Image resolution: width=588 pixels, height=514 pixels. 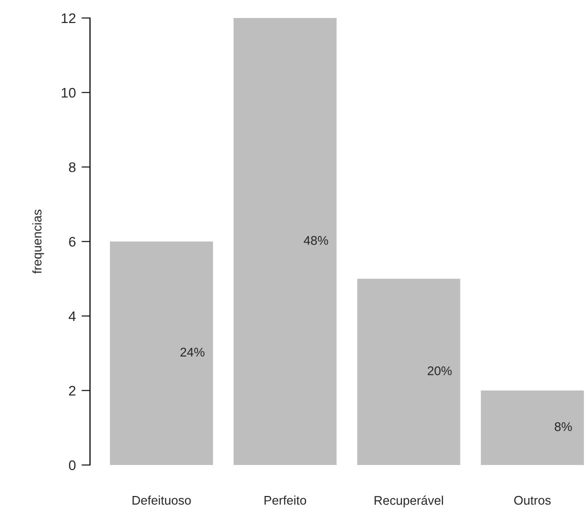 What do you see at coordinates (440, 371) in the screenshot?
I see `annotation: 20%` at bounding box center [440, 371].